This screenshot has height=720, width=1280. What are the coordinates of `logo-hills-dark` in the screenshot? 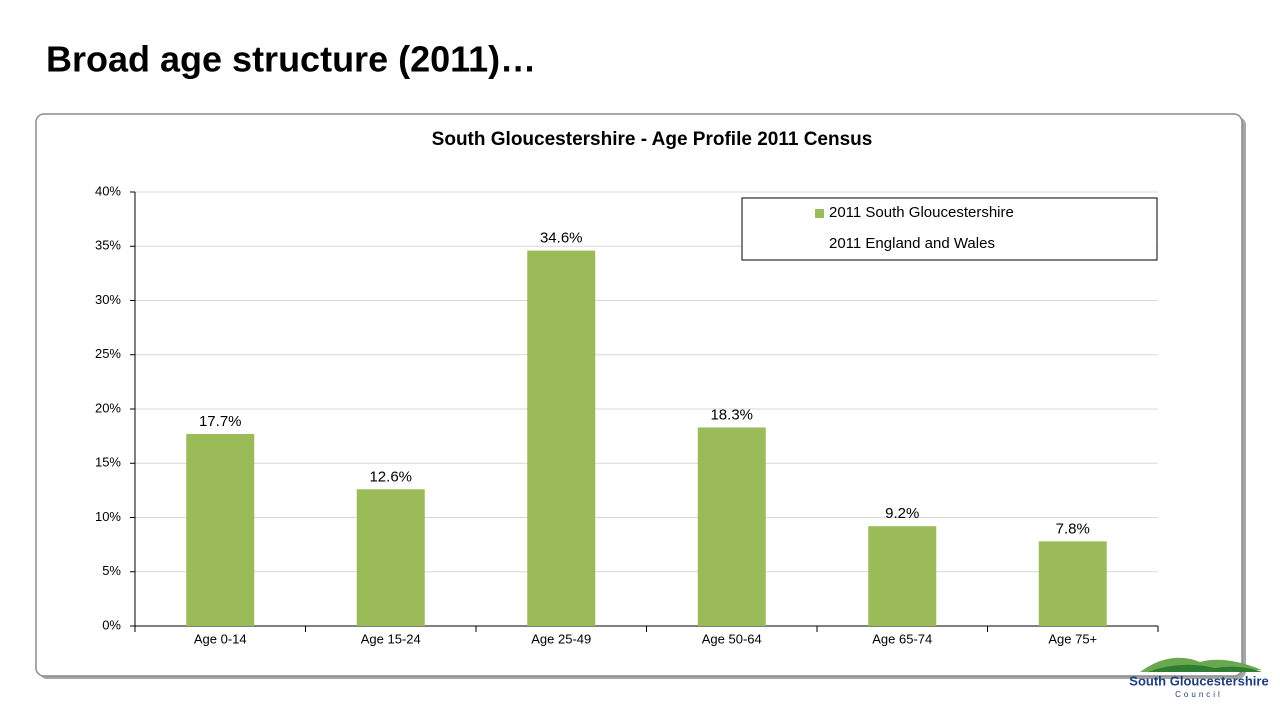 It's located at (1205, 668).